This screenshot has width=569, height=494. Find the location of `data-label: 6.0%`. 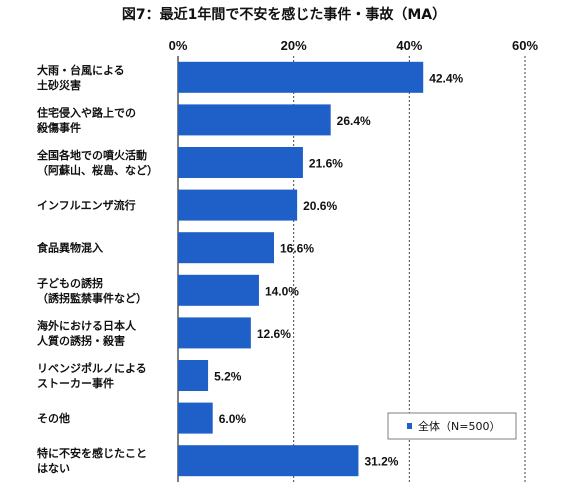

data-label: 6.0% is located at coordinates (233, 419).